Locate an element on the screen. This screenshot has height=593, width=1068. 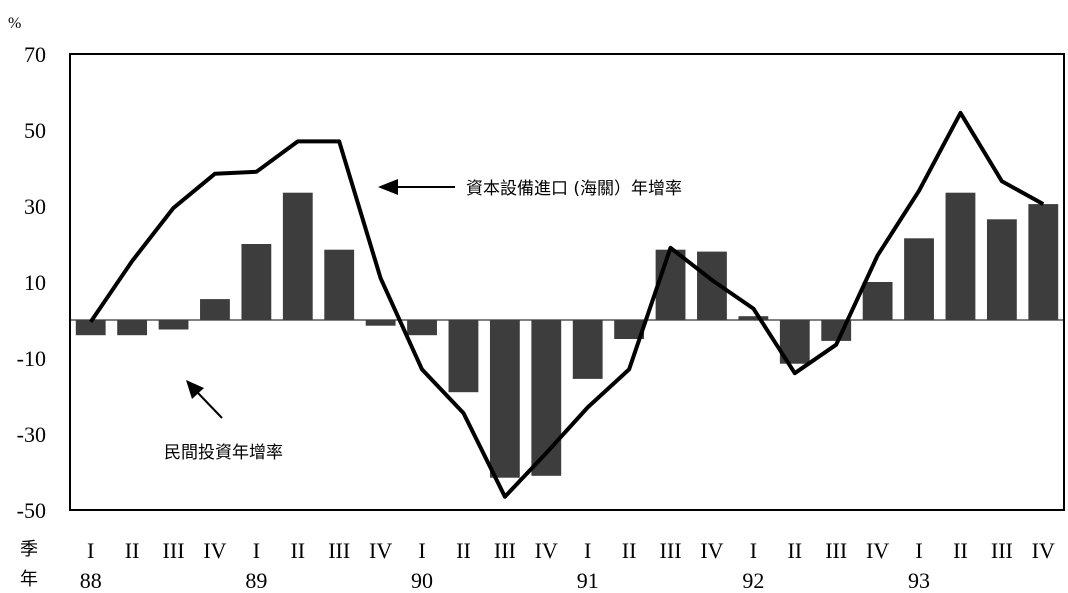
y-tick-label: -10 is located at coordinates (31, 358).